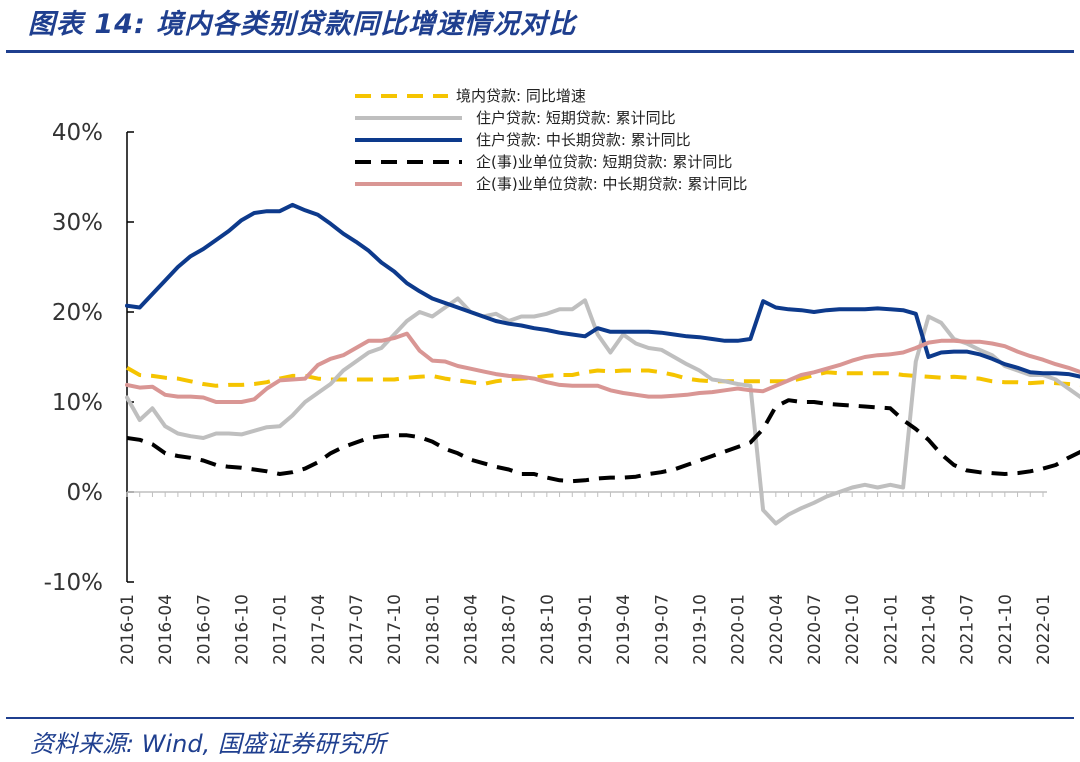  What do you see at coordinates (583, 140) in the screenshot?
I see `legend-label-3: 住户贷款: 中长期贷款: 累计同比` at bounding box center [583, 140].